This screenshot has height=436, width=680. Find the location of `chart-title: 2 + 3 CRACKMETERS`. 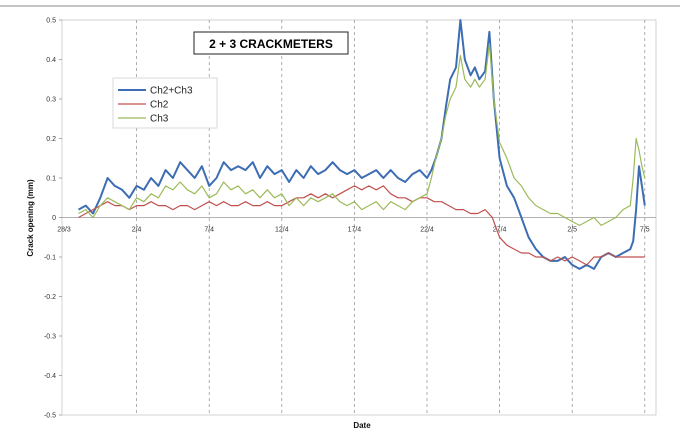

chart-title: 2 + 3 CRACKMETERS is located at coordinates (271, 44).